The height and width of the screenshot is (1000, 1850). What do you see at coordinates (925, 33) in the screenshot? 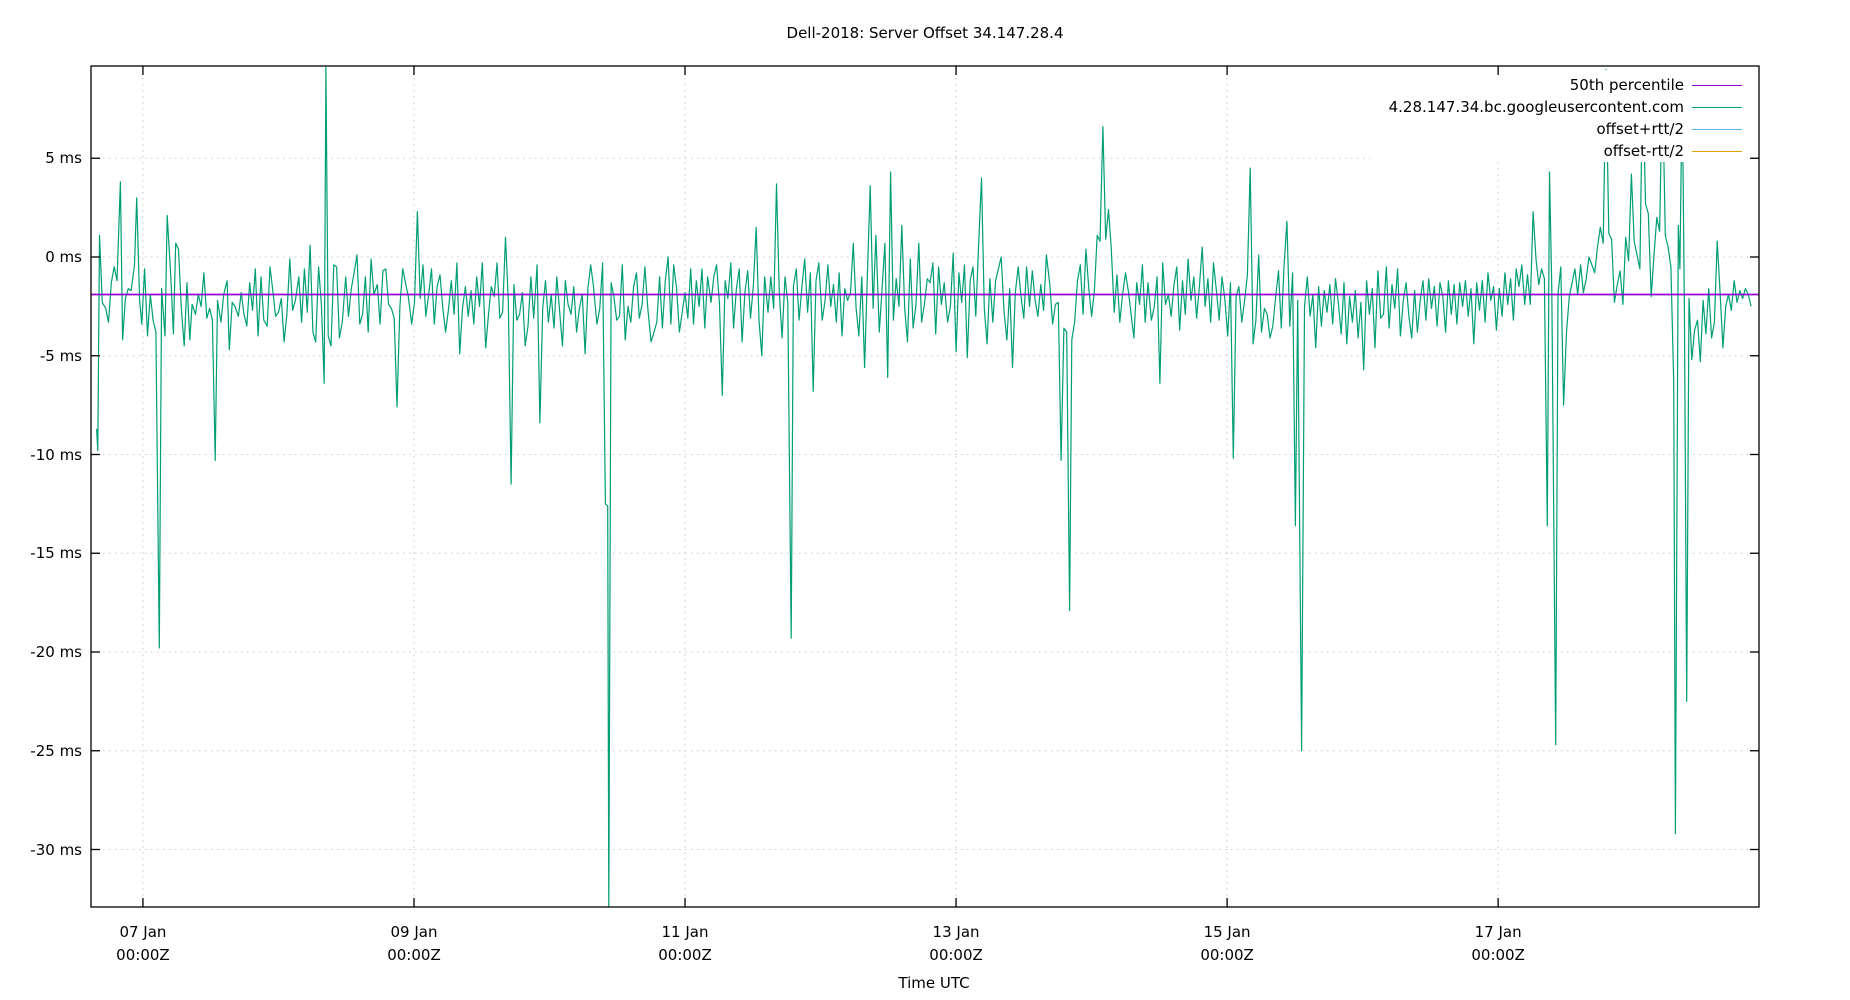
I see `chart-title: Dell-2018: Server Offset 34.147.28.4` at bounding box center [925, 33].